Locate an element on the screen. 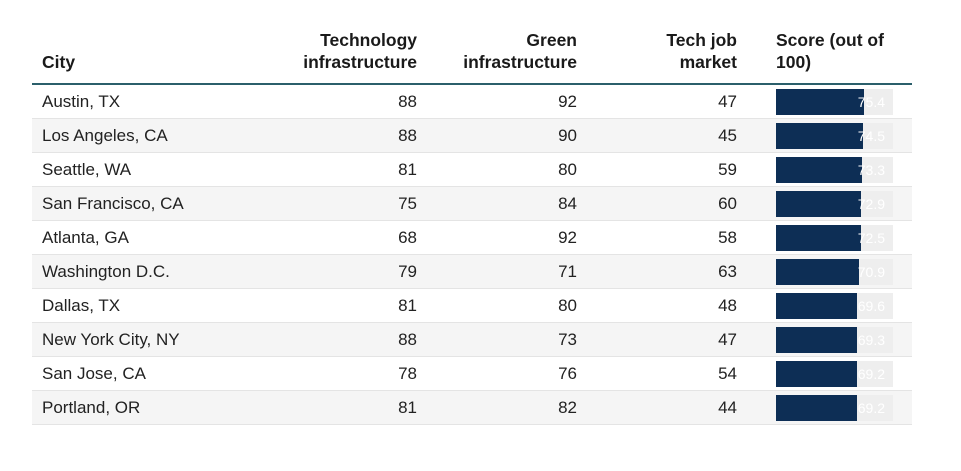 This screenshot has width=961, height=471. cell-score: 75.4 is located at coordinates (824, 101).